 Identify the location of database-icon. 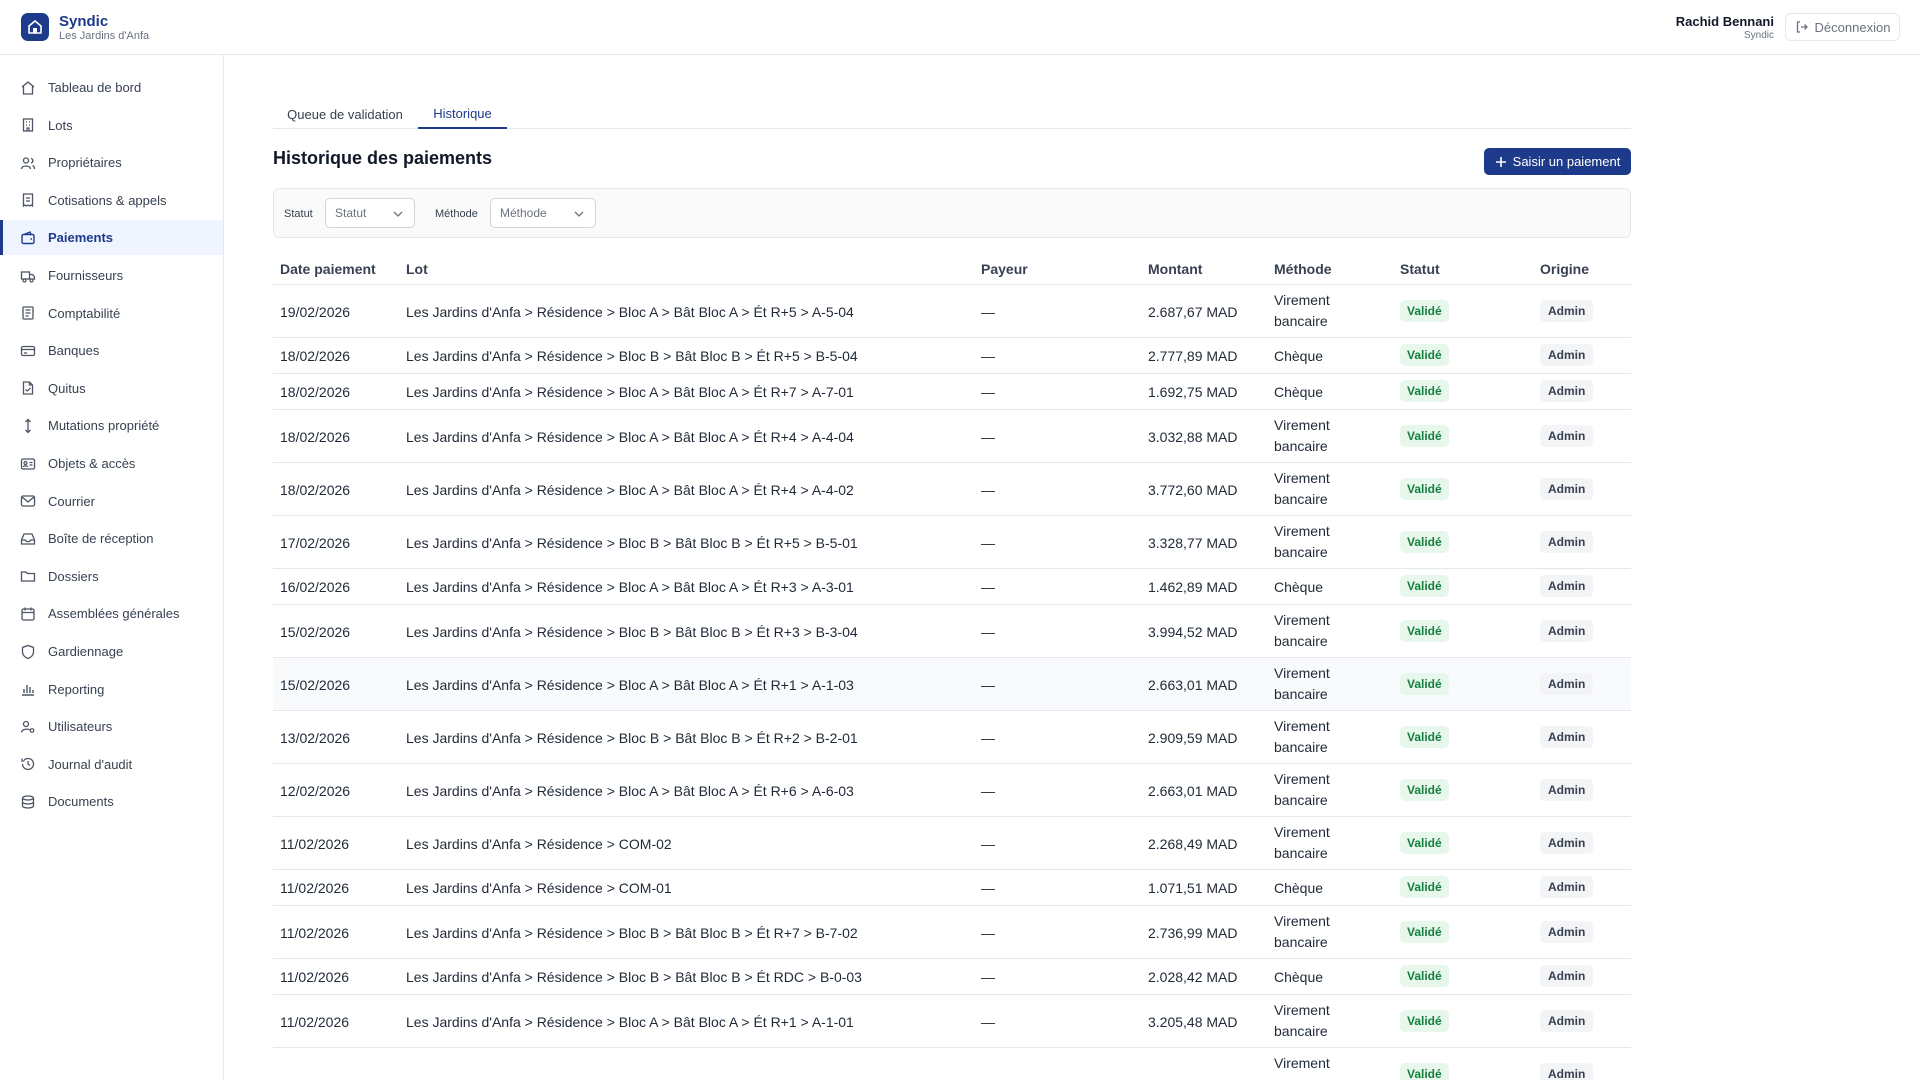
(28, 802).